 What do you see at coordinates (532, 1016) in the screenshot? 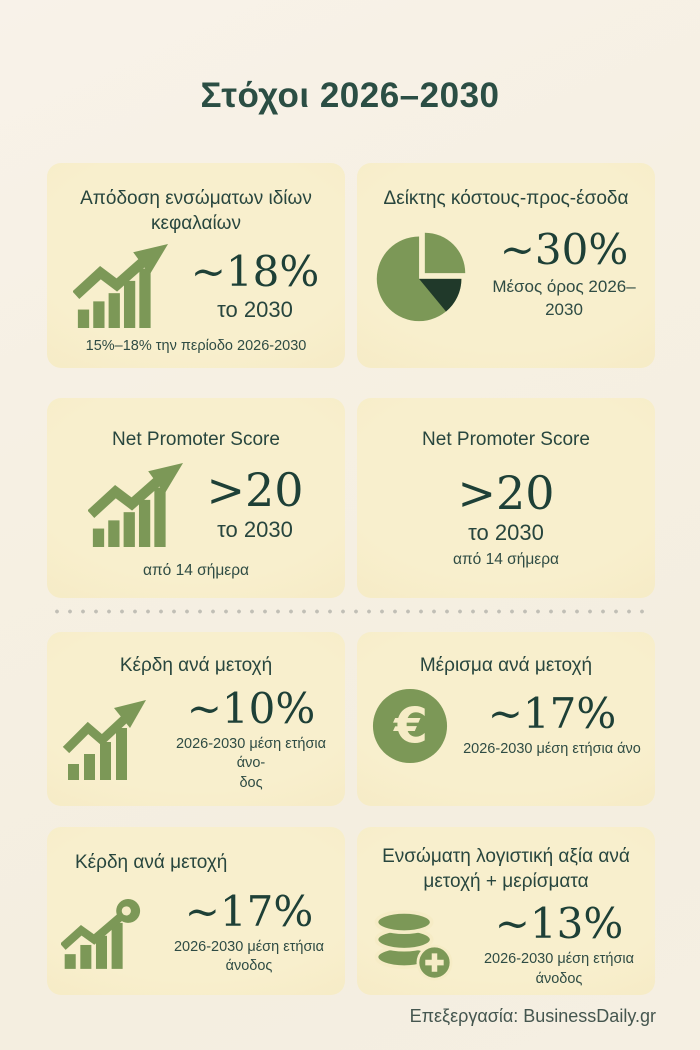
I see `footer-credit: Επεξεργασία: BusinessDaily.gr` at bounding box center [532, 1016].